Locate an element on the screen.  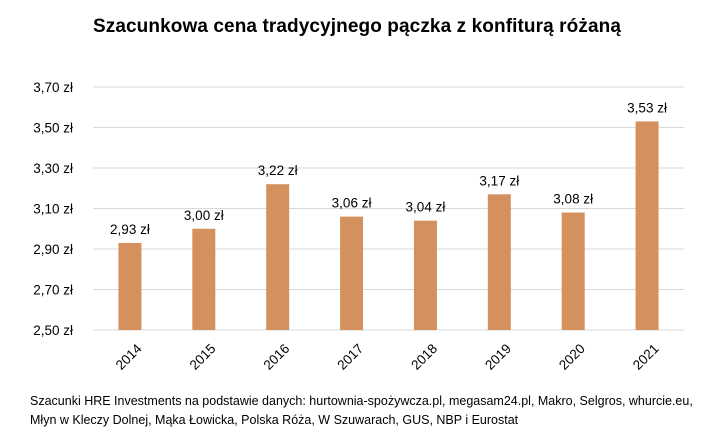
y-tick-label: 2,70 zł is located at coordinates (53, 290).